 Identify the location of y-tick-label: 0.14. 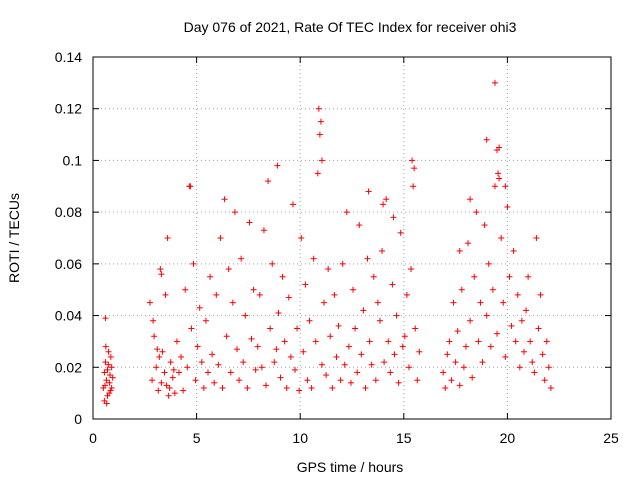
(68, 57).